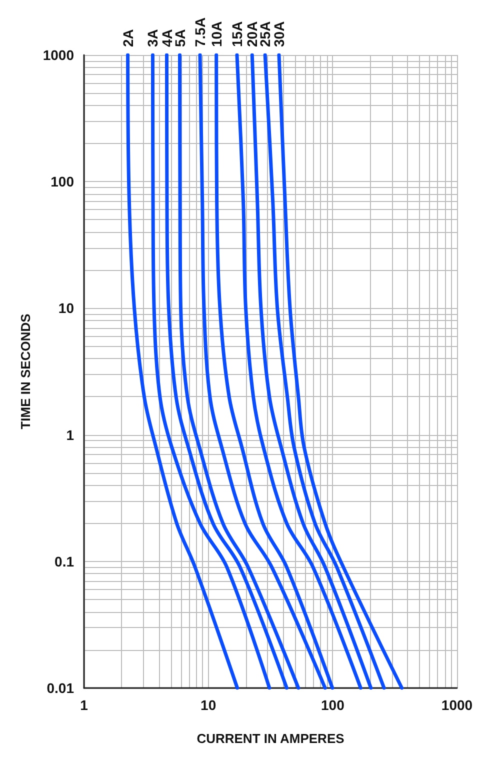 The height and width of the screenshot is (764, 492). I want to click on x-tick-label: 10, so click(208, 705).